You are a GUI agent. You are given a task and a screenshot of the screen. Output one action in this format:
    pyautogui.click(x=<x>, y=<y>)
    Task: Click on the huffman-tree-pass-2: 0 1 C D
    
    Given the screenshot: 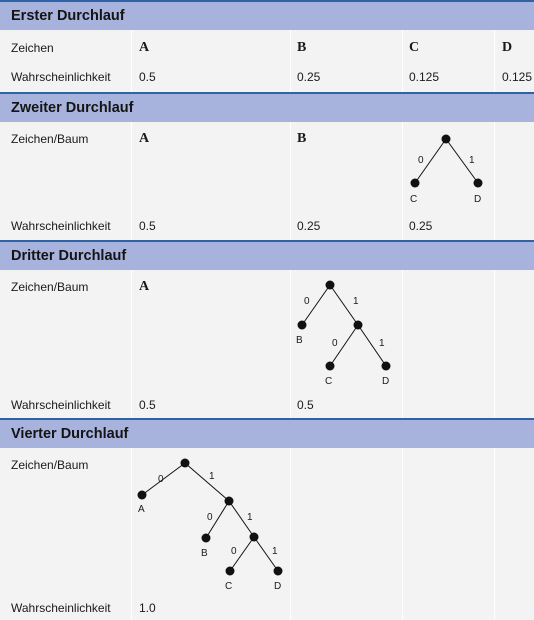 What is the action you would take?
    pyautogui.click(x=446, y=169)
    